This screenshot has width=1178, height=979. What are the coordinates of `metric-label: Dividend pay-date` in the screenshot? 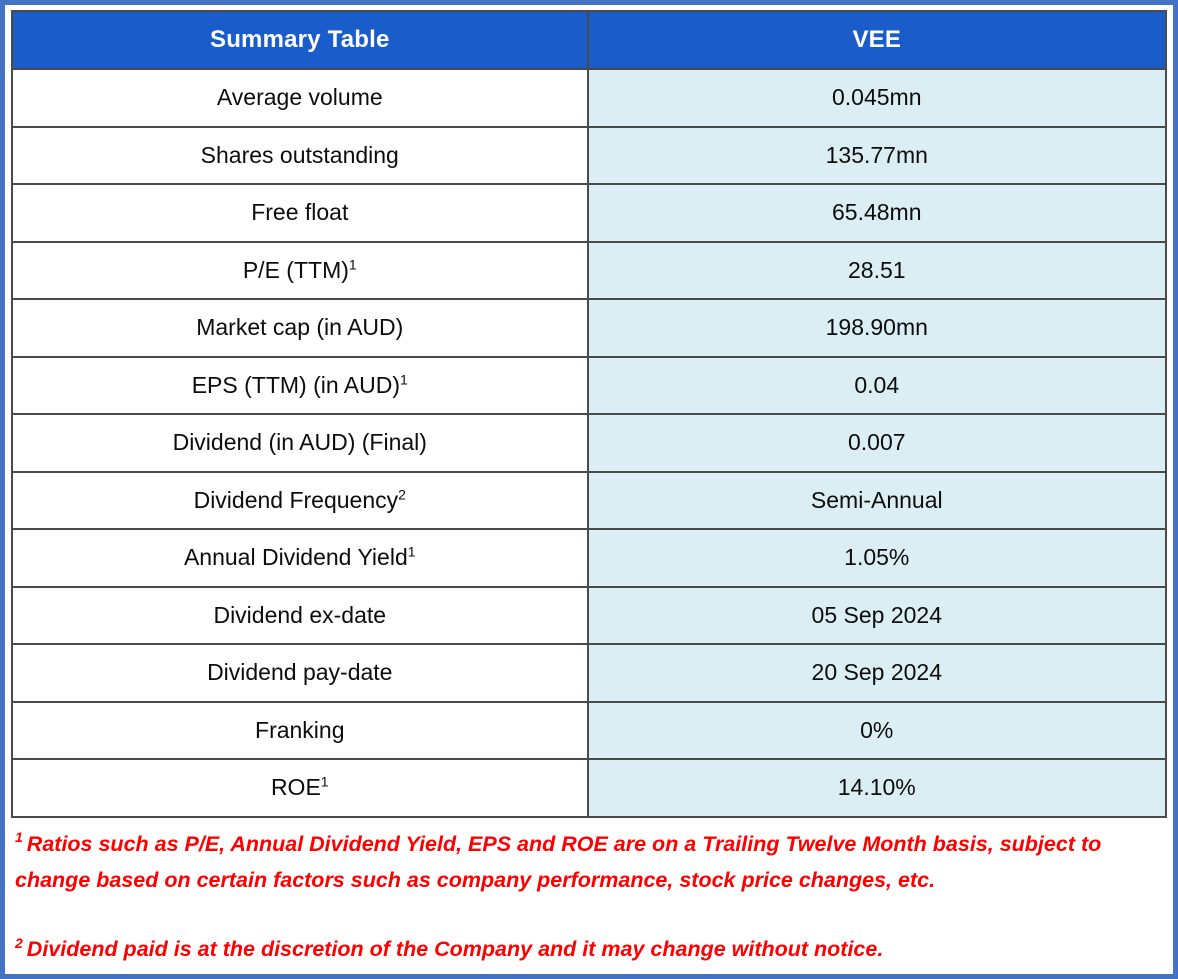 It's located at (300, 672).